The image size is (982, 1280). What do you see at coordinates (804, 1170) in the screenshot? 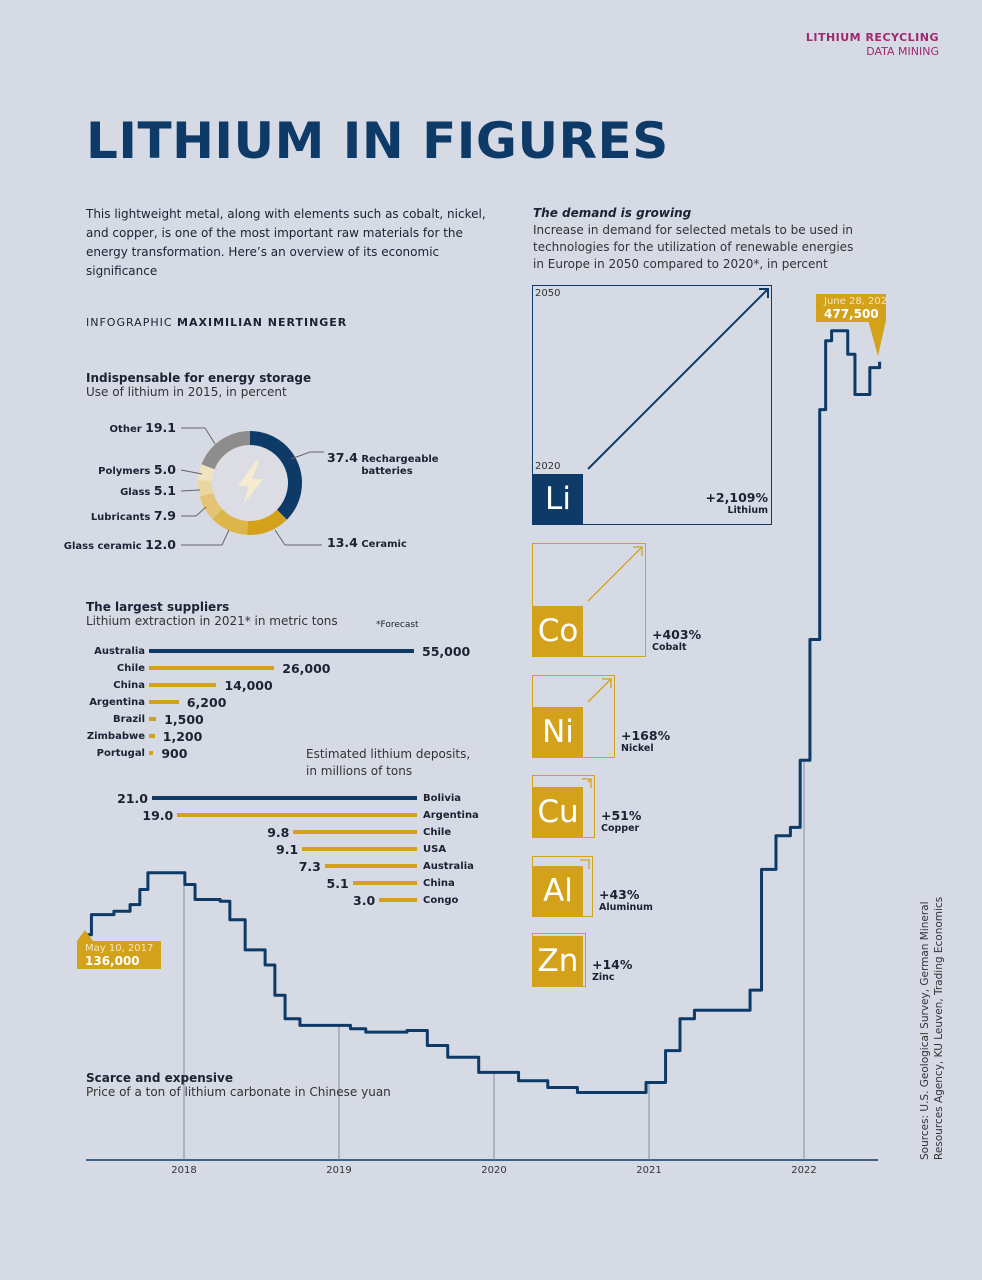
I see `x-tick-label: 2022` at bounding box center [804, 1170].